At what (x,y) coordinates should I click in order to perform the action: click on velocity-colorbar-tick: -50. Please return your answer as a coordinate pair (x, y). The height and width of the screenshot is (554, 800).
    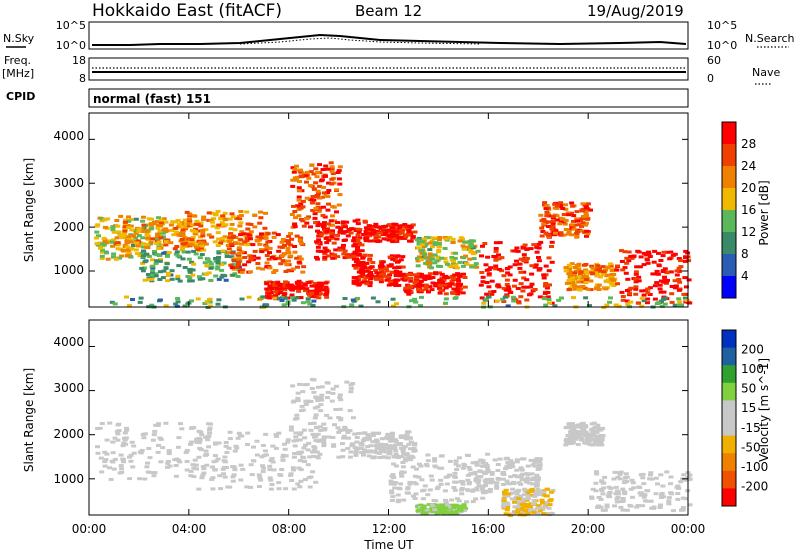
    Looking at the image, I should click on (751, 447).